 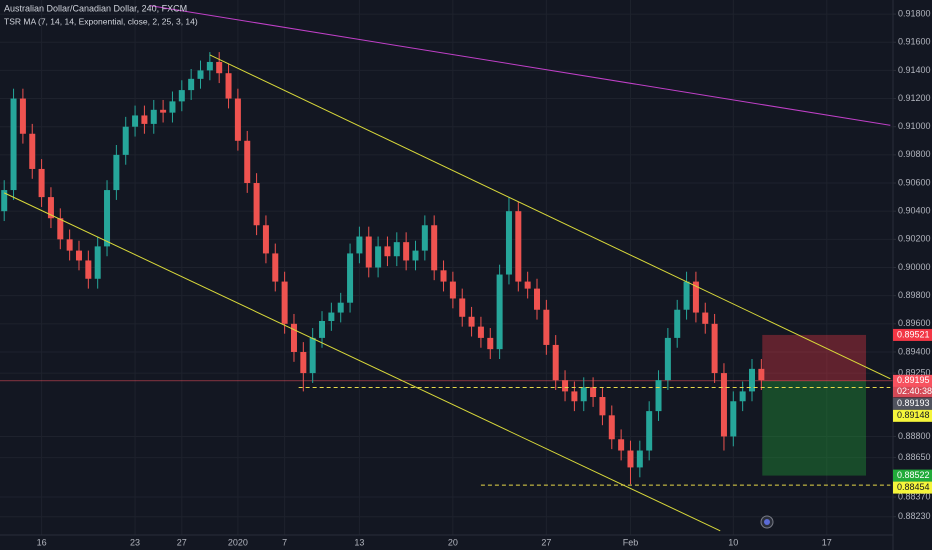 I want to click on y-tick-label: 0.88230, so click(x=914, y=516).